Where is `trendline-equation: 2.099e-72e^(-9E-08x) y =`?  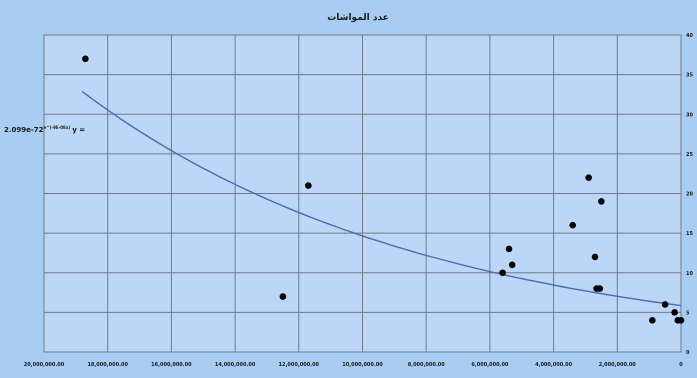
trendline-equation: 2.099e-72e^(-9E-08x) y = is located at coordinates (44, 129).